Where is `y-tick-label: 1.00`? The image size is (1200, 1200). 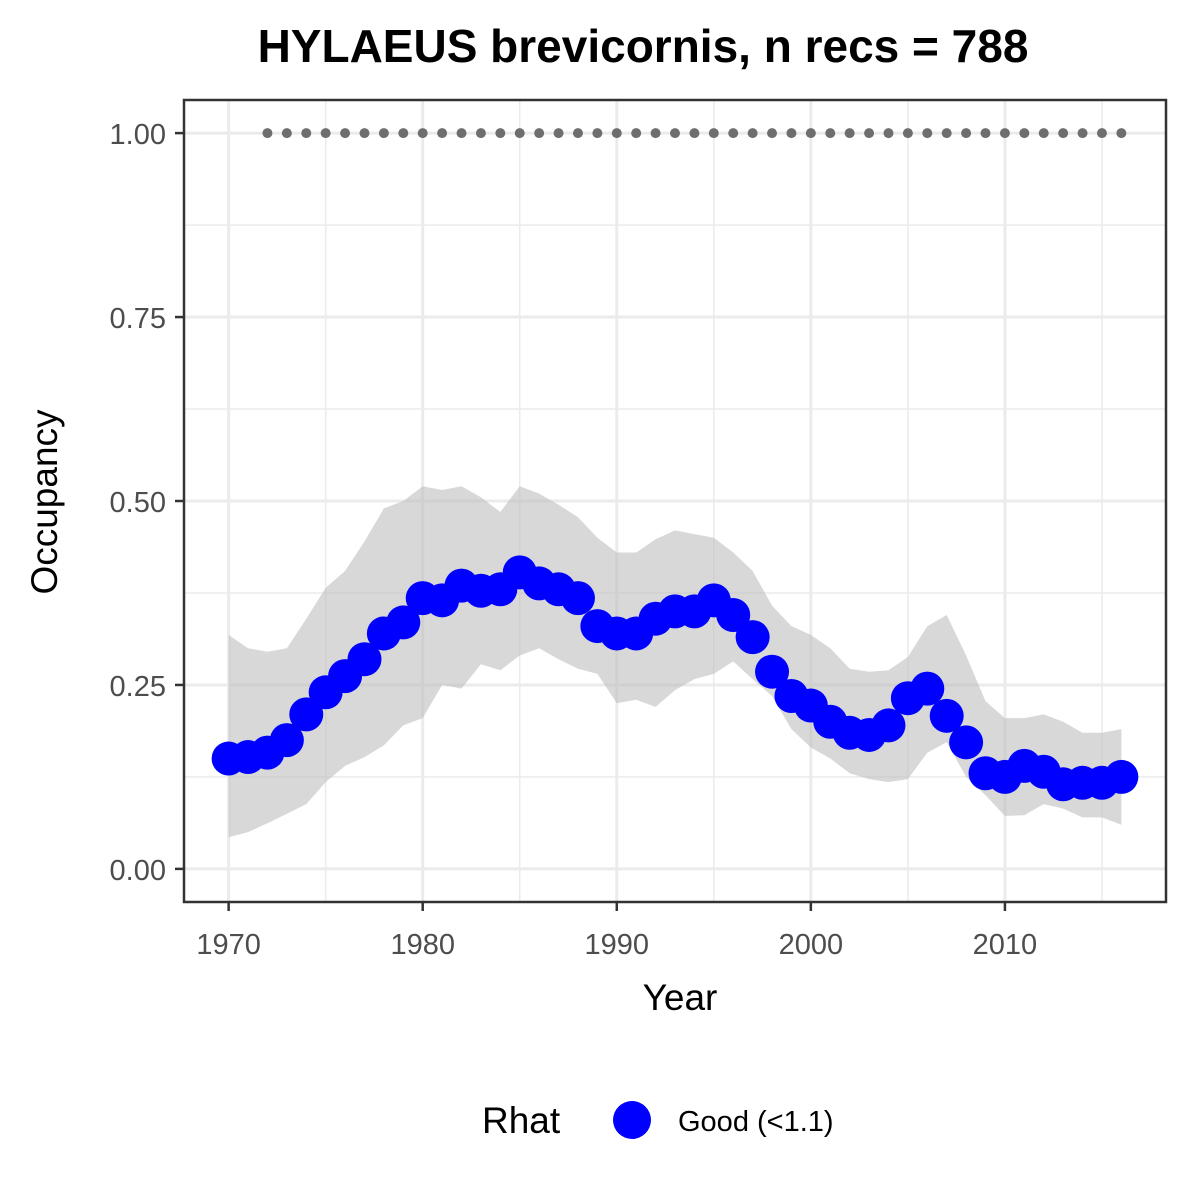 y-tick-label: 1.00 is located at coordinates (138, 135).